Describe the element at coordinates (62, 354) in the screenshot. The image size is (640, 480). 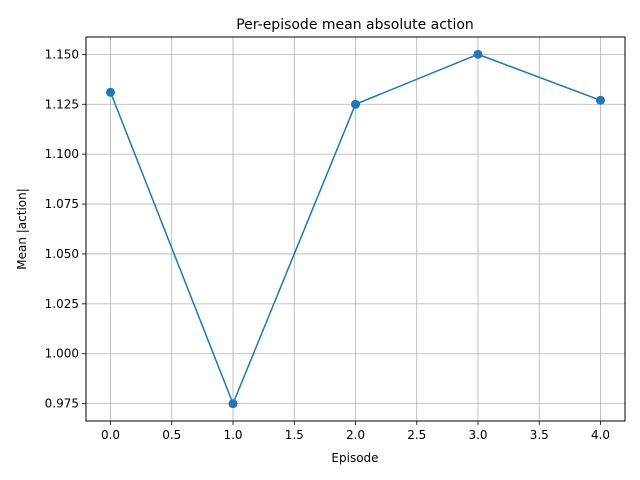
I see `y-tick-label: 1.000` at that location.